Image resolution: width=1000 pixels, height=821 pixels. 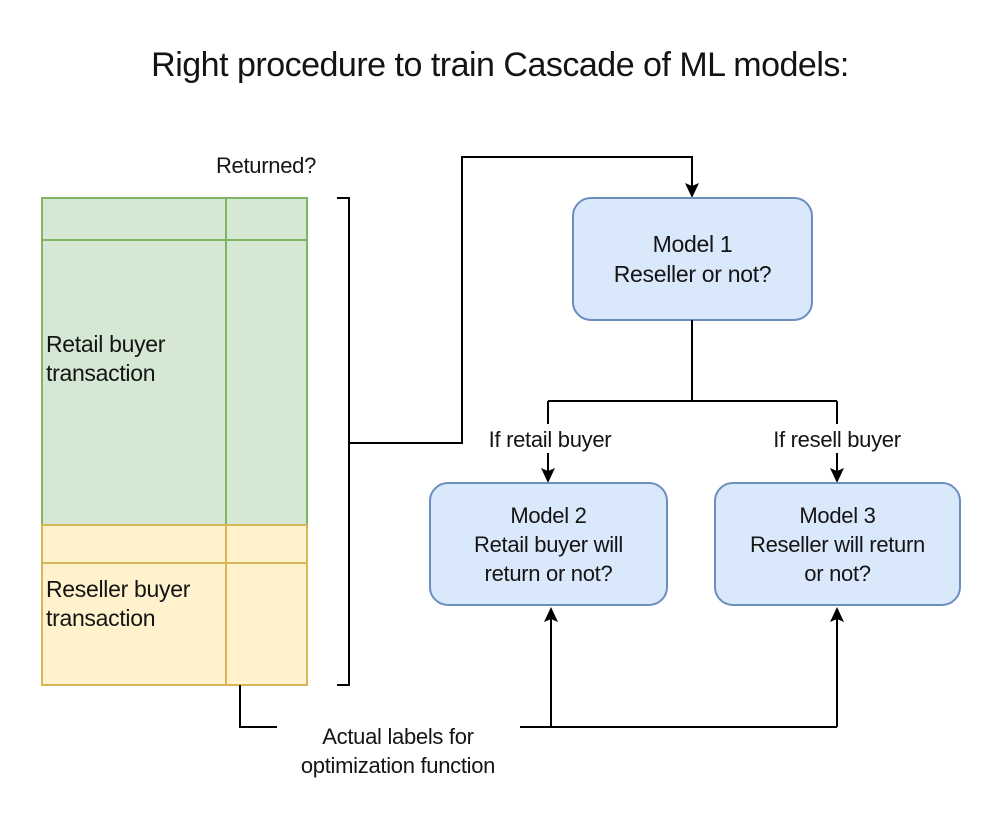 I want to click on model3-question-line1: Reseller will return, so click(x=837, y=544).